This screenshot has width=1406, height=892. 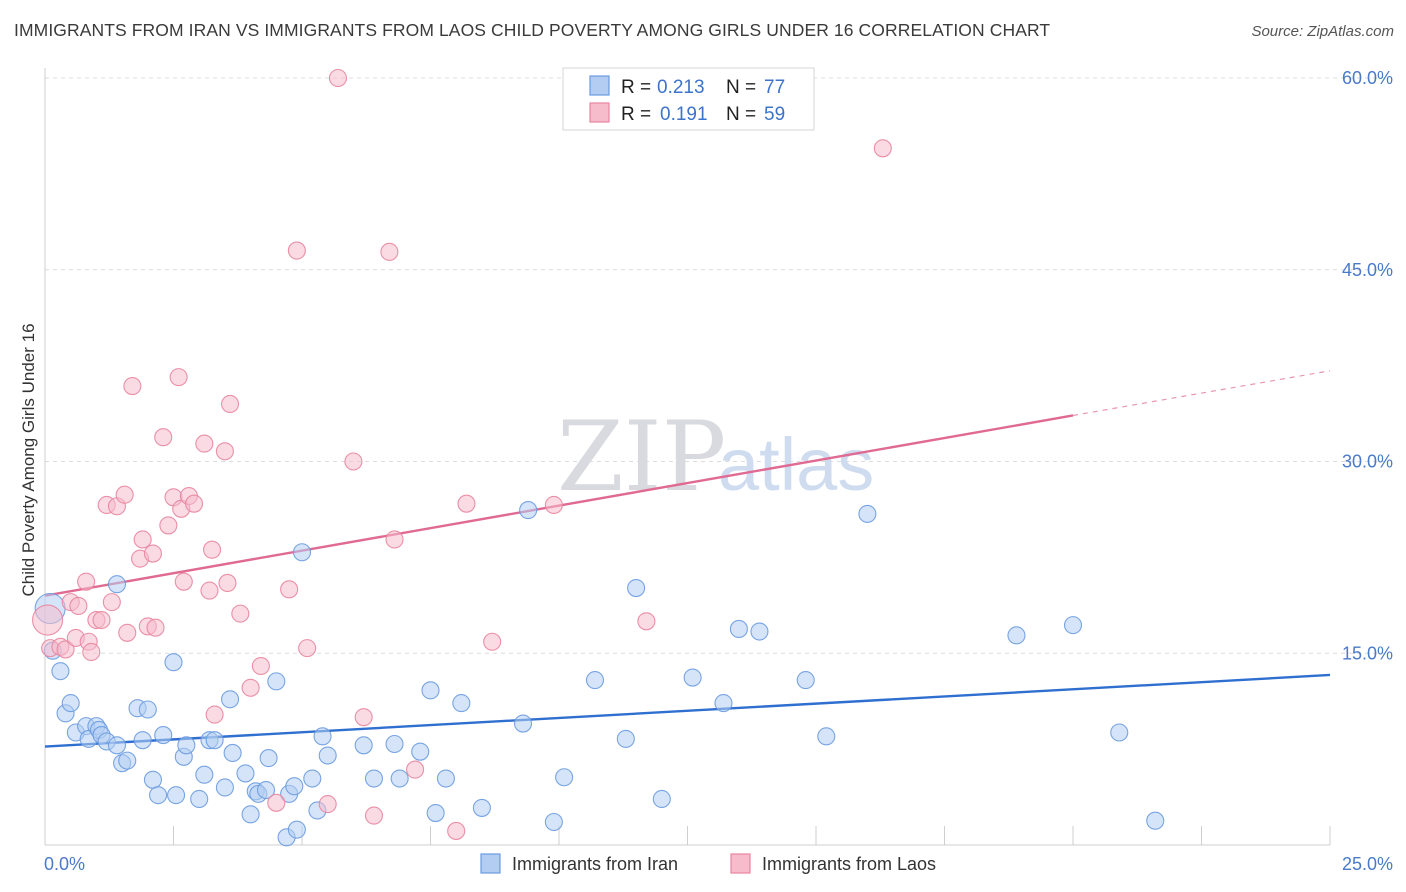 What do you see at coordinates (1367, 462) in the screenshot?
I see `y-tick-label: 30.0%` at bounding box center [1367, 462].